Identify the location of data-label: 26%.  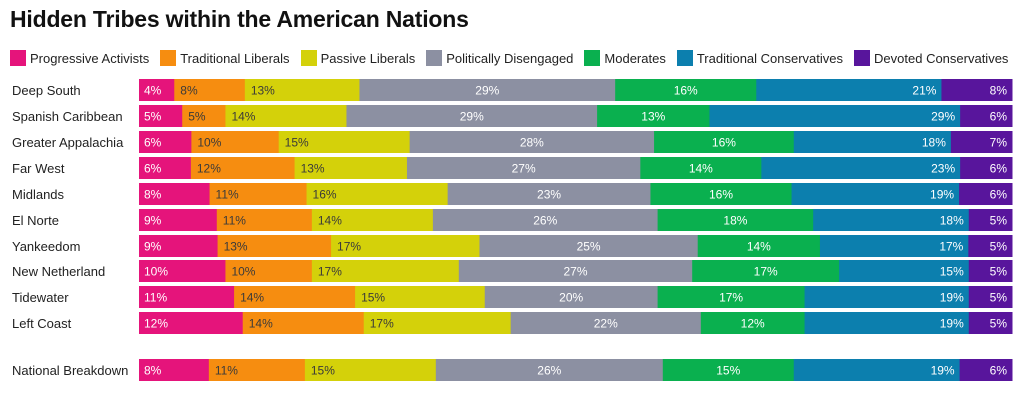
(549, 371).